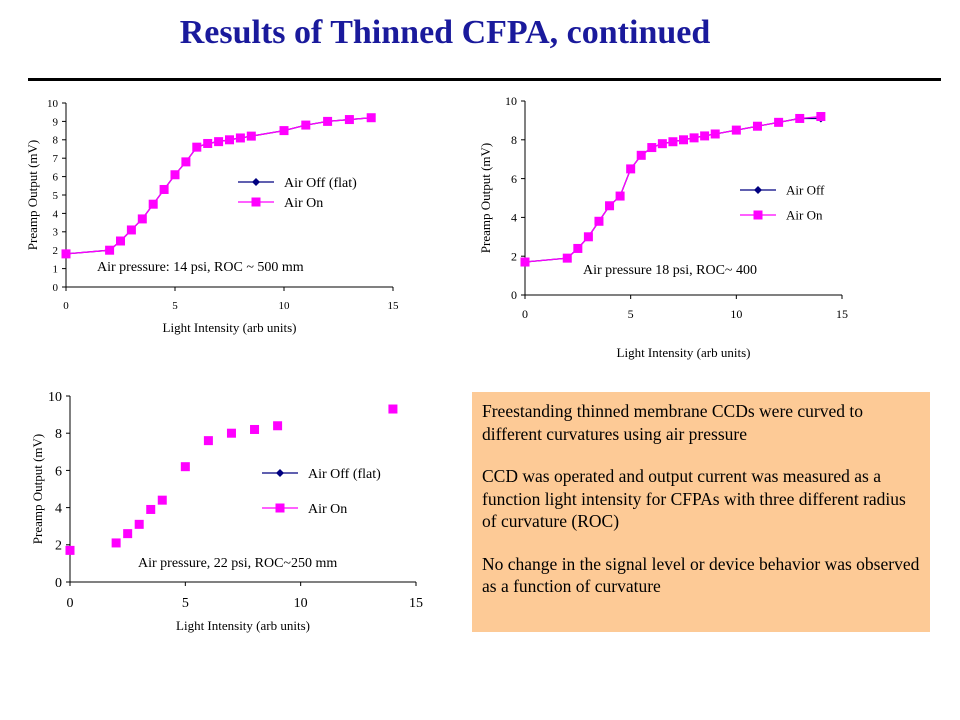  I want to click on chart-annotation: Air pressure, 22 psi, ROC~250 mm, so click(237, 563).